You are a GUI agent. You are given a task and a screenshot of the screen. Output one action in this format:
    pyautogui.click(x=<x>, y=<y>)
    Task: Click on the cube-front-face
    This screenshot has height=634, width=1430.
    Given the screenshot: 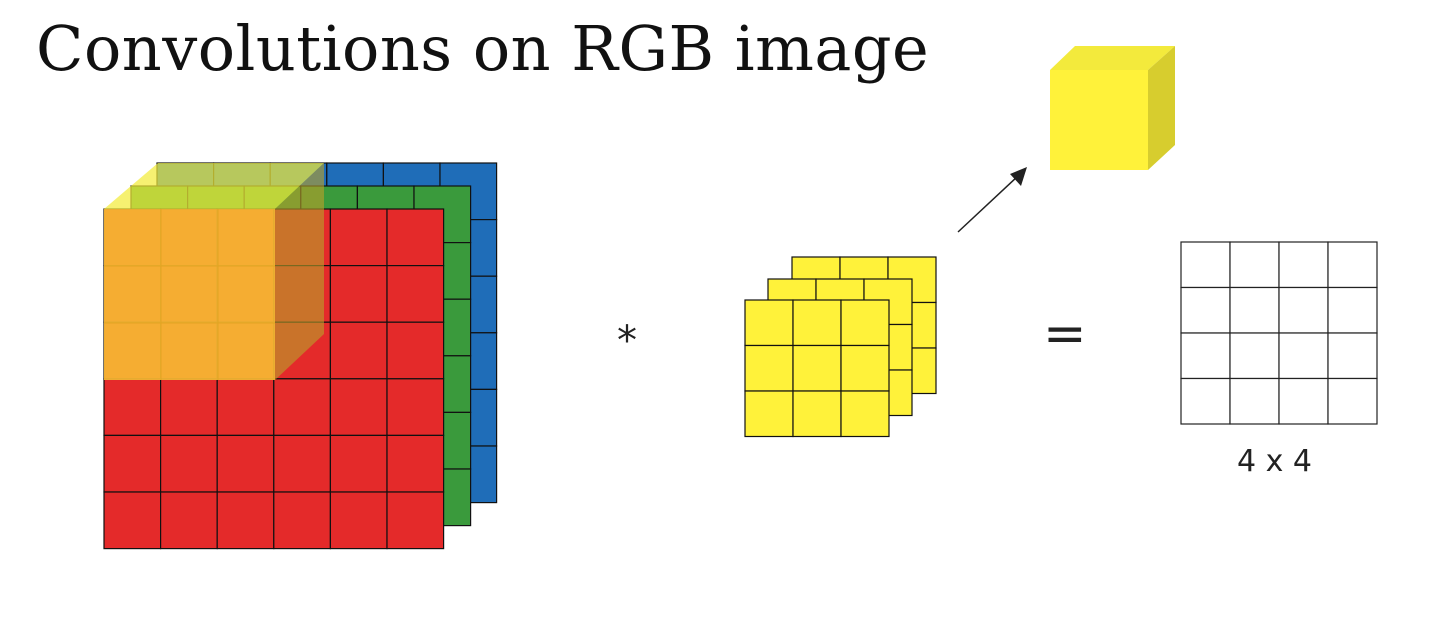 What is the action you would take?
    pyautogui.click(x=1099, y=120)
    